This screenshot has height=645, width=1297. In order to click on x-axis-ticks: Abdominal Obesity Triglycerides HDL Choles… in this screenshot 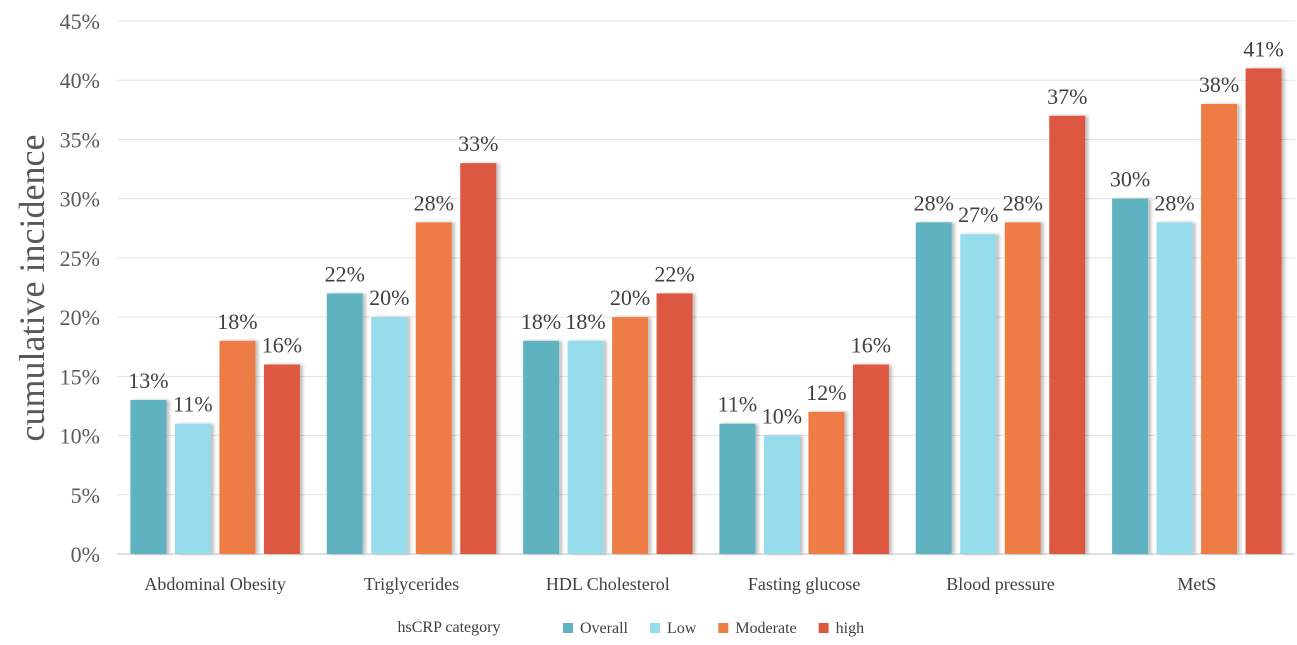, I will do `click(680, 584)`.